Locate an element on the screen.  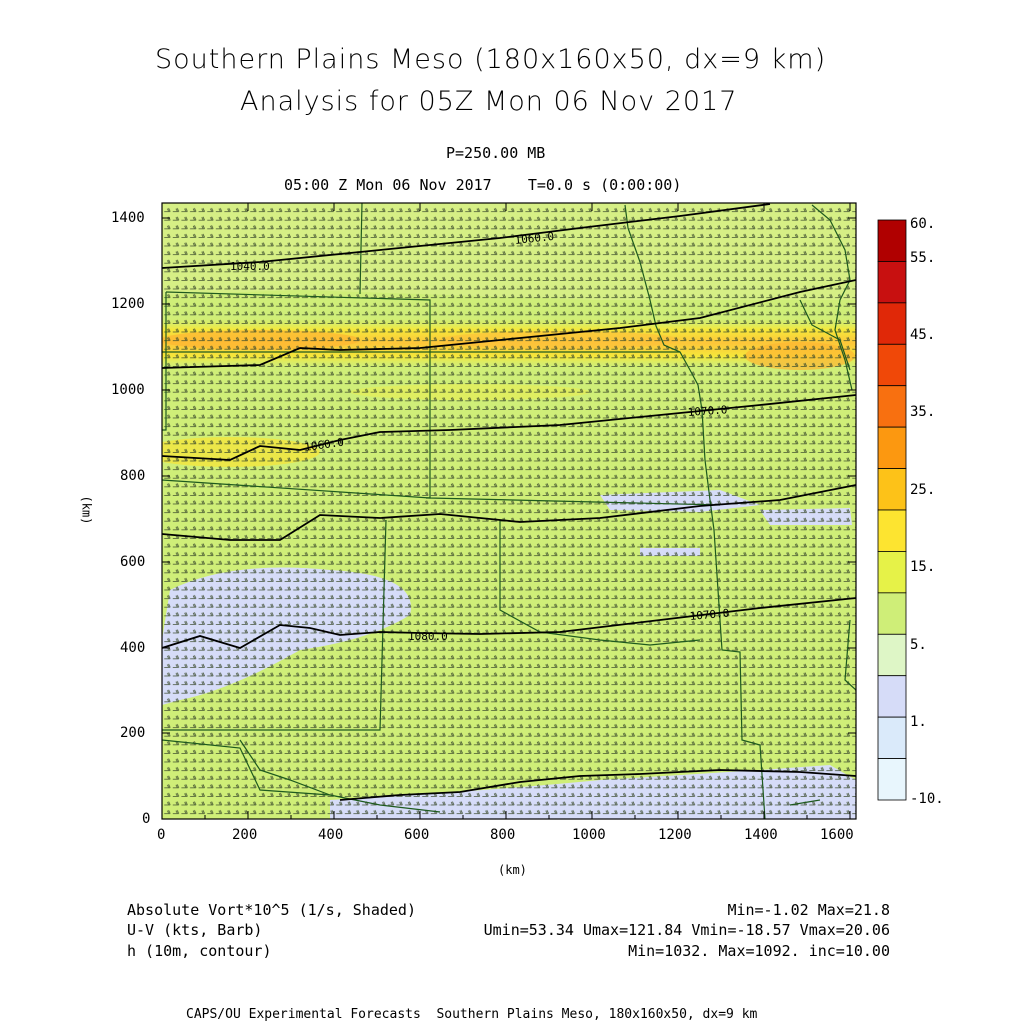
colorbar-label: -10. is located at coordinates (927, 799).